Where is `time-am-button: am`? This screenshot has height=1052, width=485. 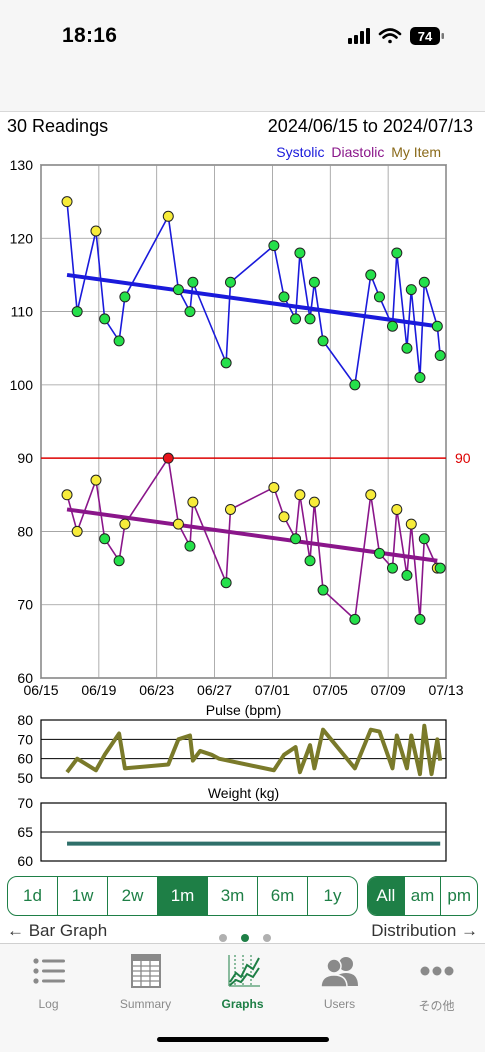
time-am-button: am is located at coordinates (423, 896).